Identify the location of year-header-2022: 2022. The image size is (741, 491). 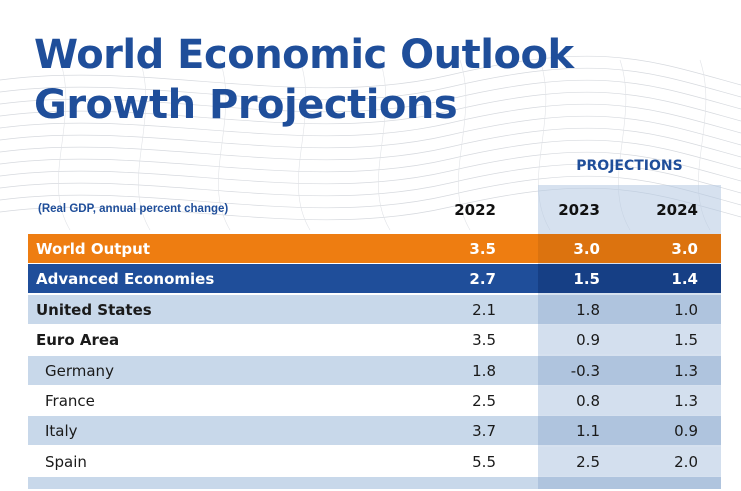
(475, 210).